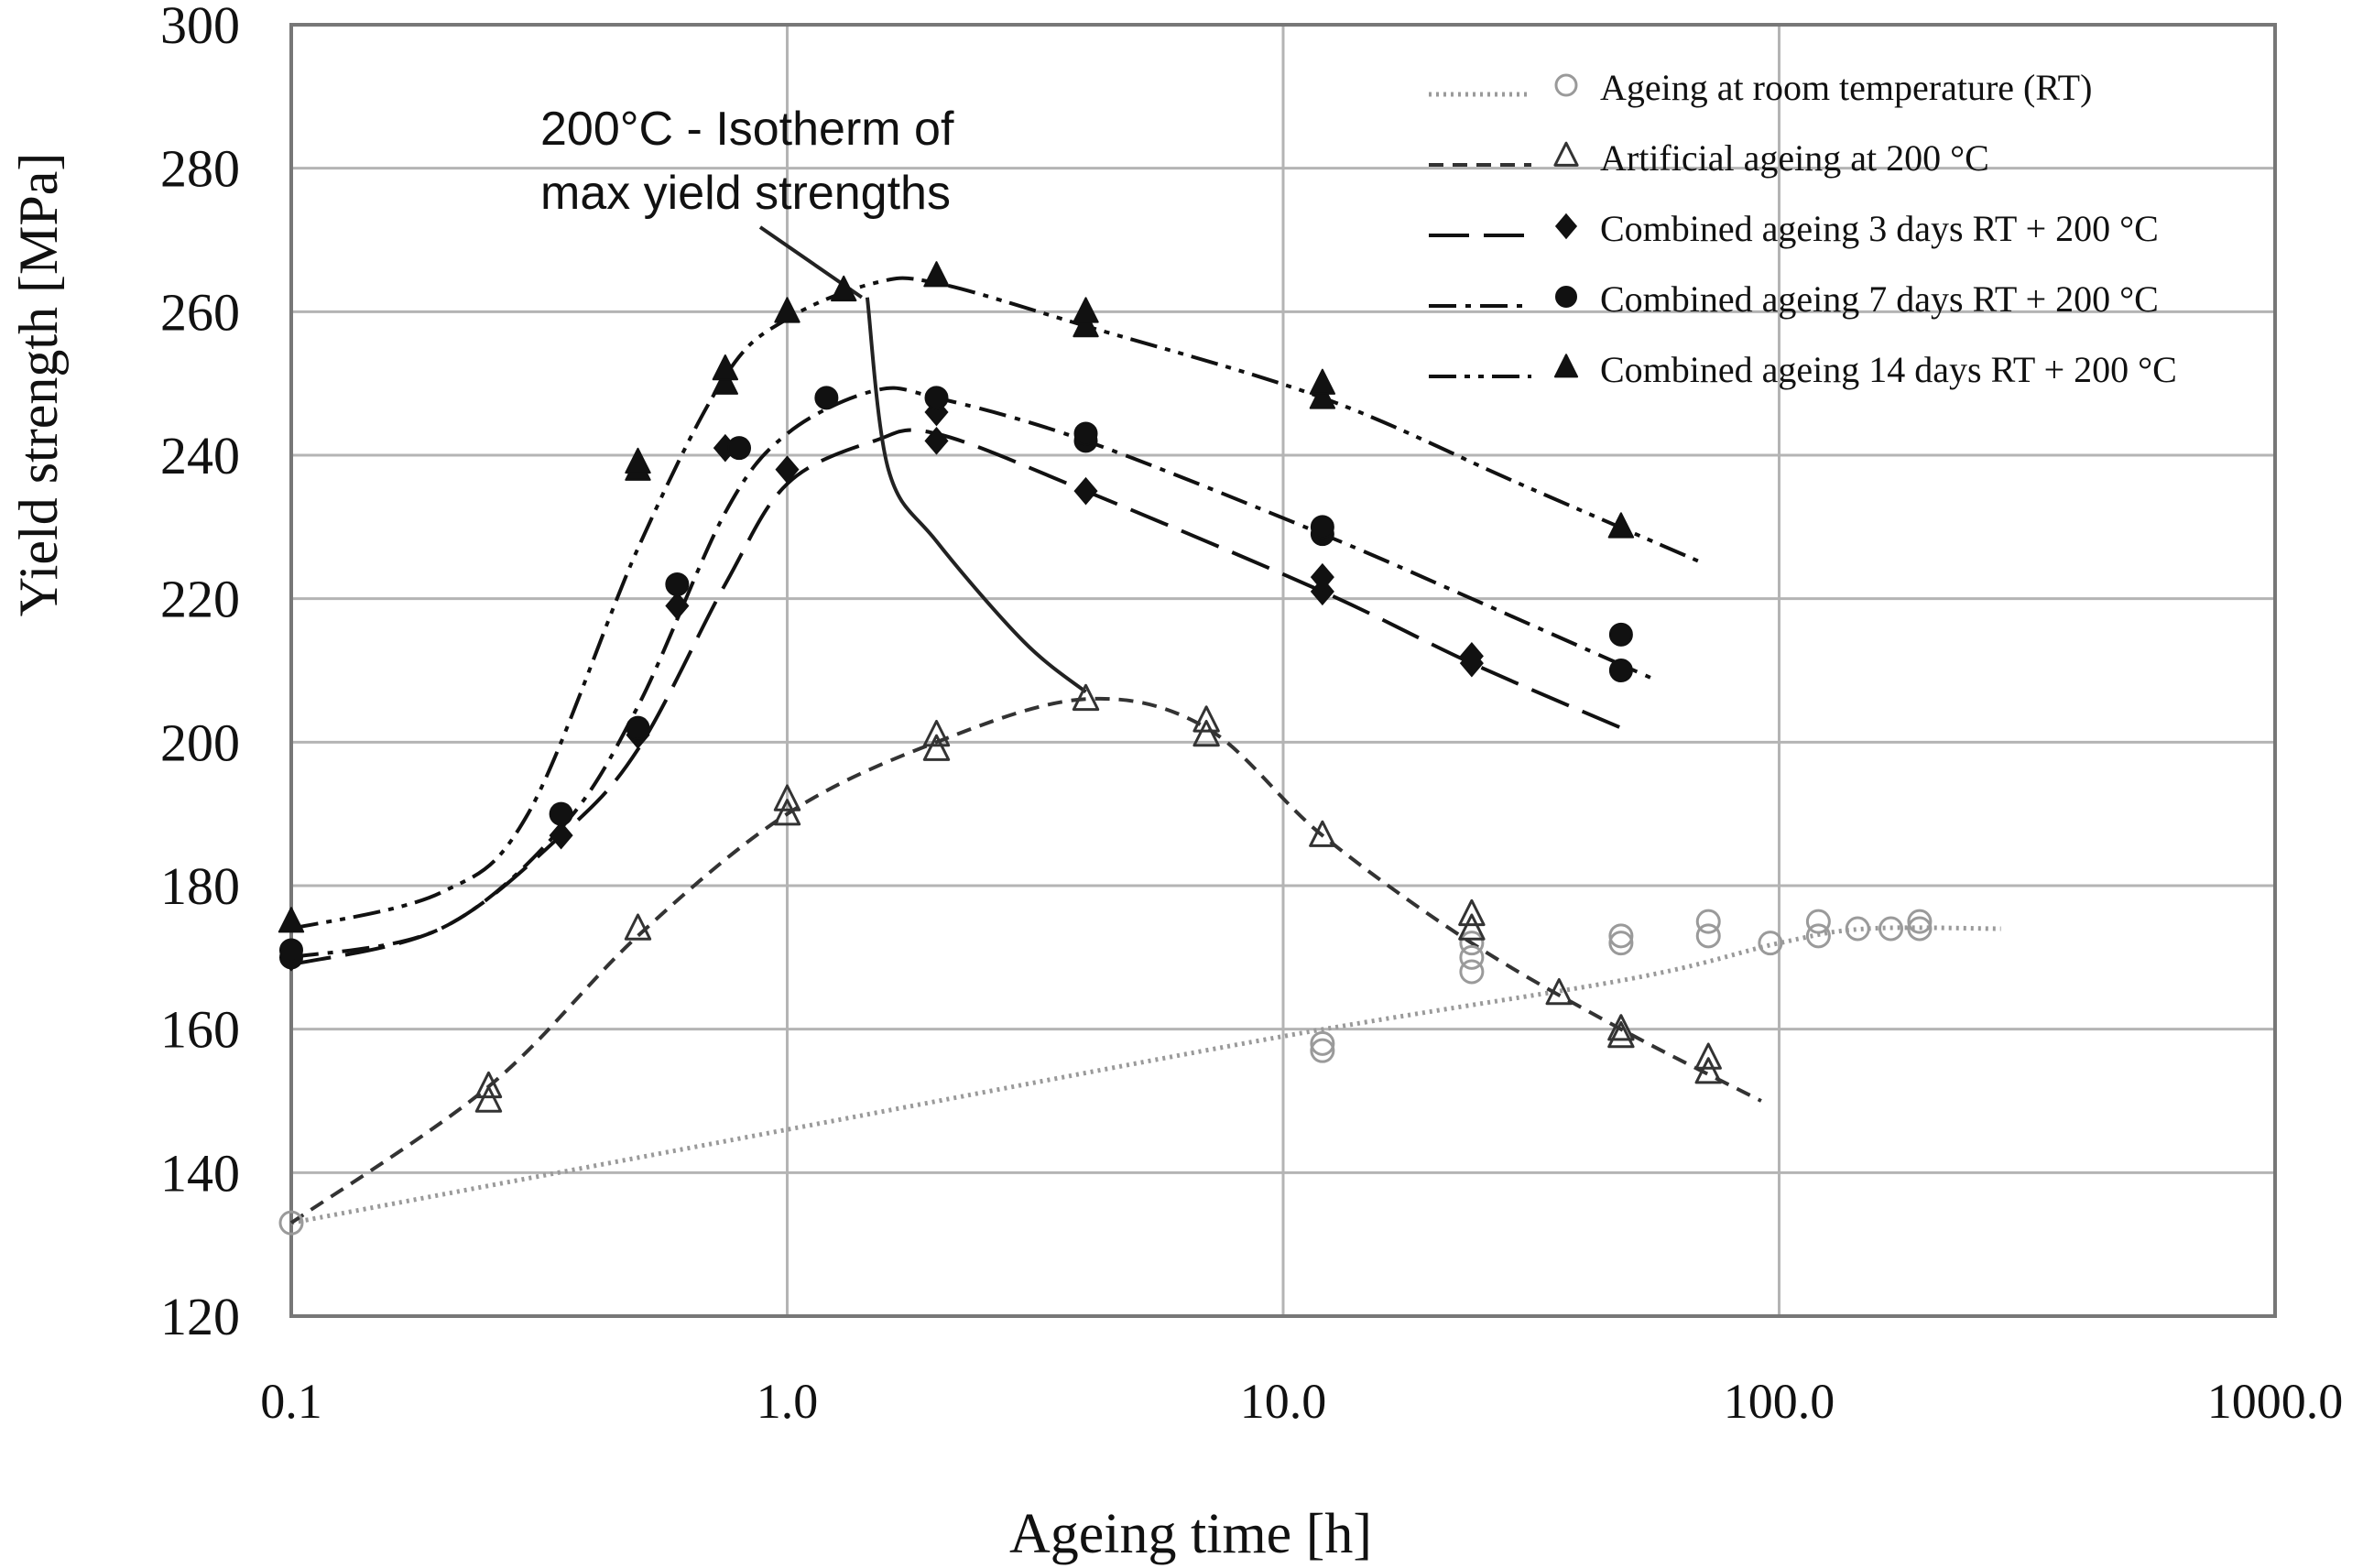 The height and width of the screenshot is (1568, 2363). I want to click on legend-label-3: Combined ageing 3 days RT + 200 °C, so click(1879, 228).